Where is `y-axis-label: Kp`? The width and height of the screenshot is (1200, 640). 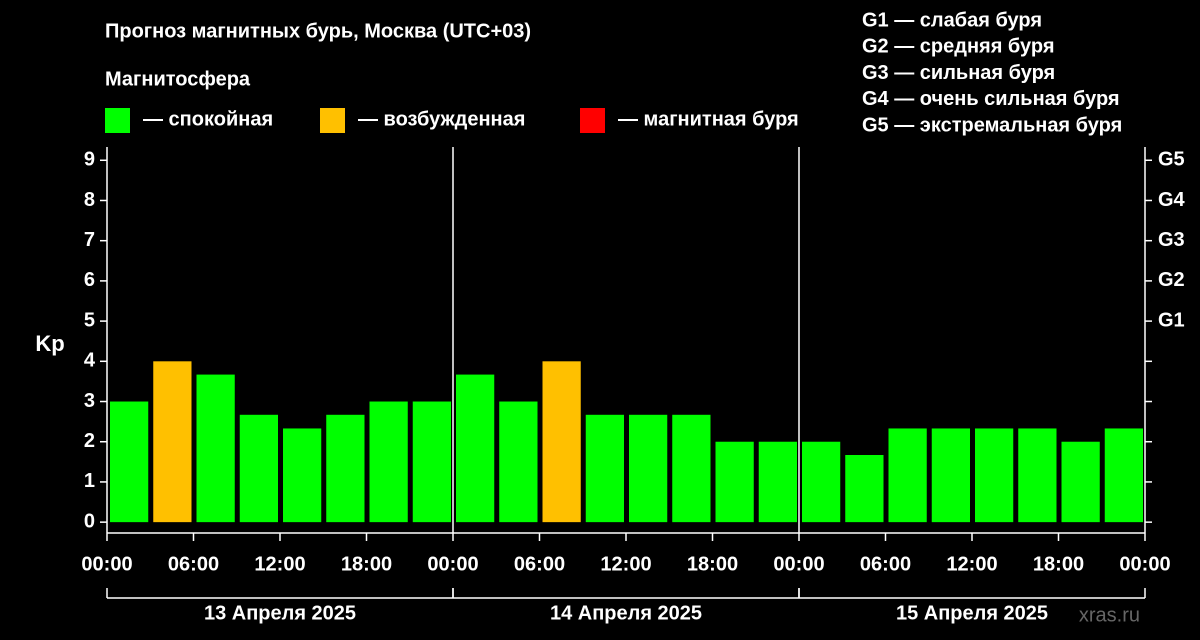 y-axis-label: Kp is located at coordinates (49, 343).